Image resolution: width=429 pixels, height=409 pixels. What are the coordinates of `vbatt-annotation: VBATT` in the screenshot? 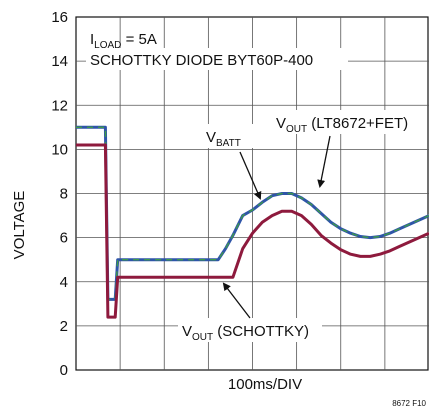 It's located at (223, 139).